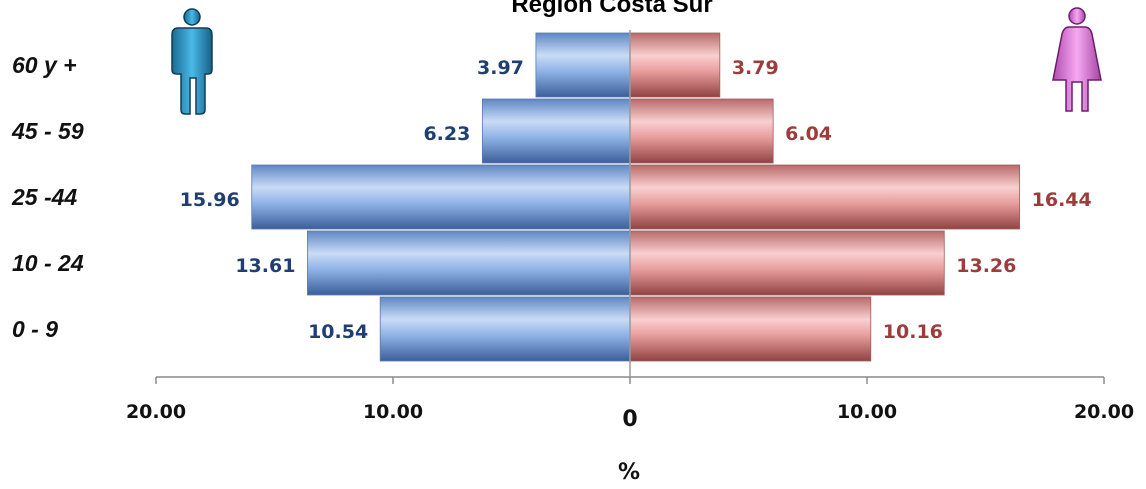 The height and width of the screenshot is (489, 1146). Describe the element at coordinates (338, 332) in the screenshot. I see `value-label-left: 10.54` at that location.